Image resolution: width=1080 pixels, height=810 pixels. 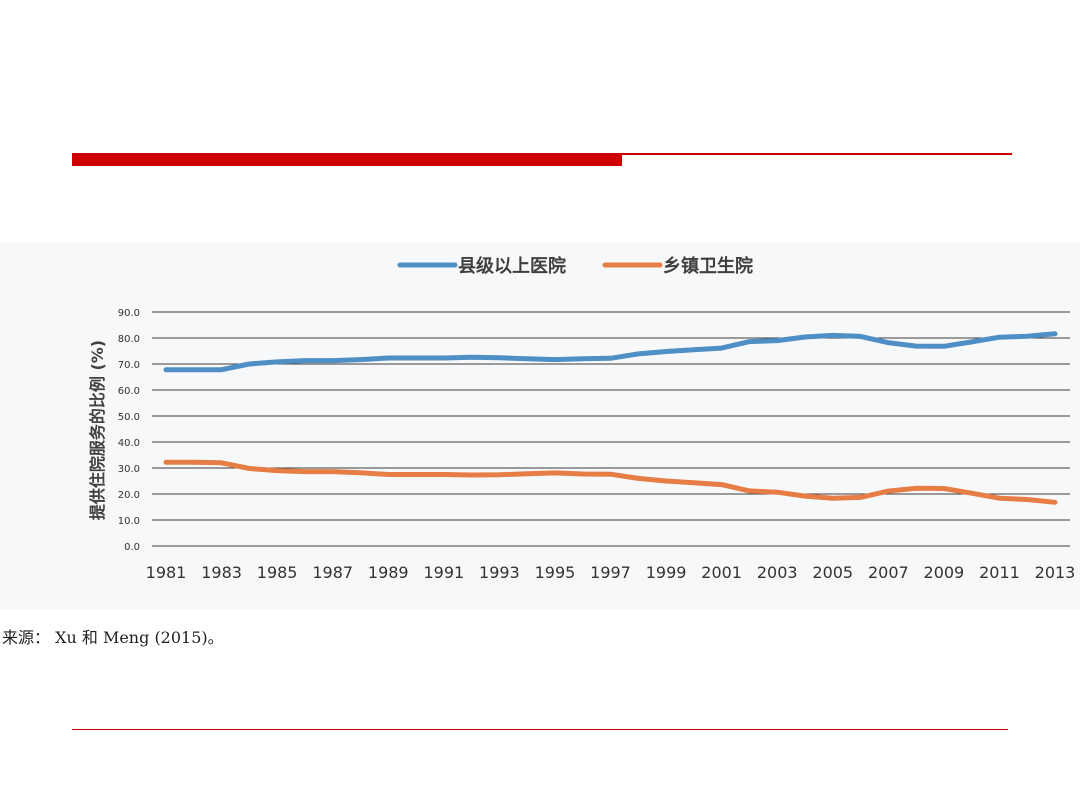 What do you see at coordinates (999, 572) in the screenshot?
I see `x-tick-label: 2011` at bounding box center [999, 572].